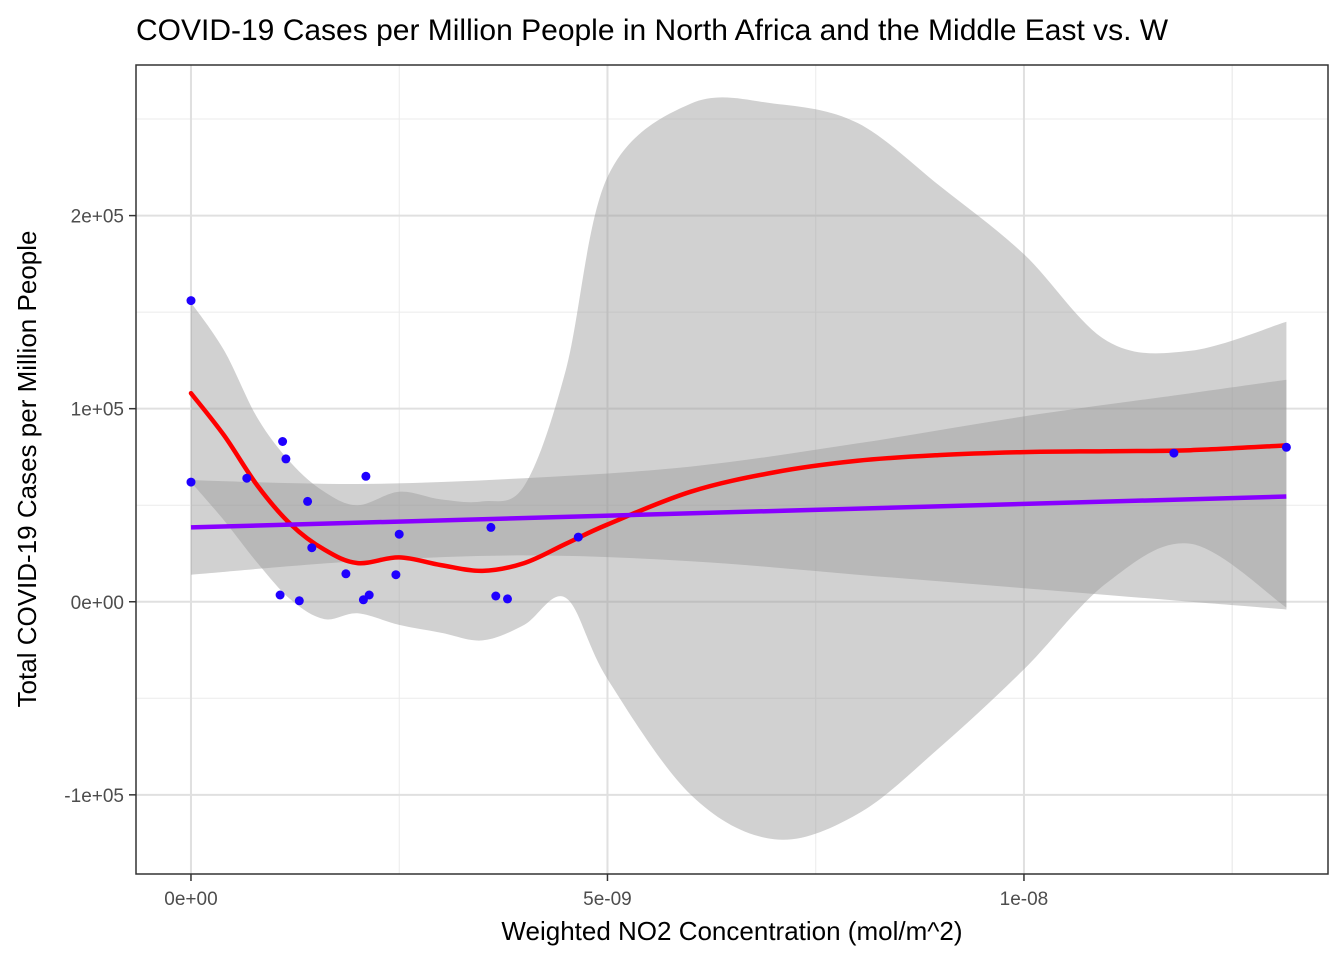  I want to click on x-tick-label: 5e-09, so click(607, 899).